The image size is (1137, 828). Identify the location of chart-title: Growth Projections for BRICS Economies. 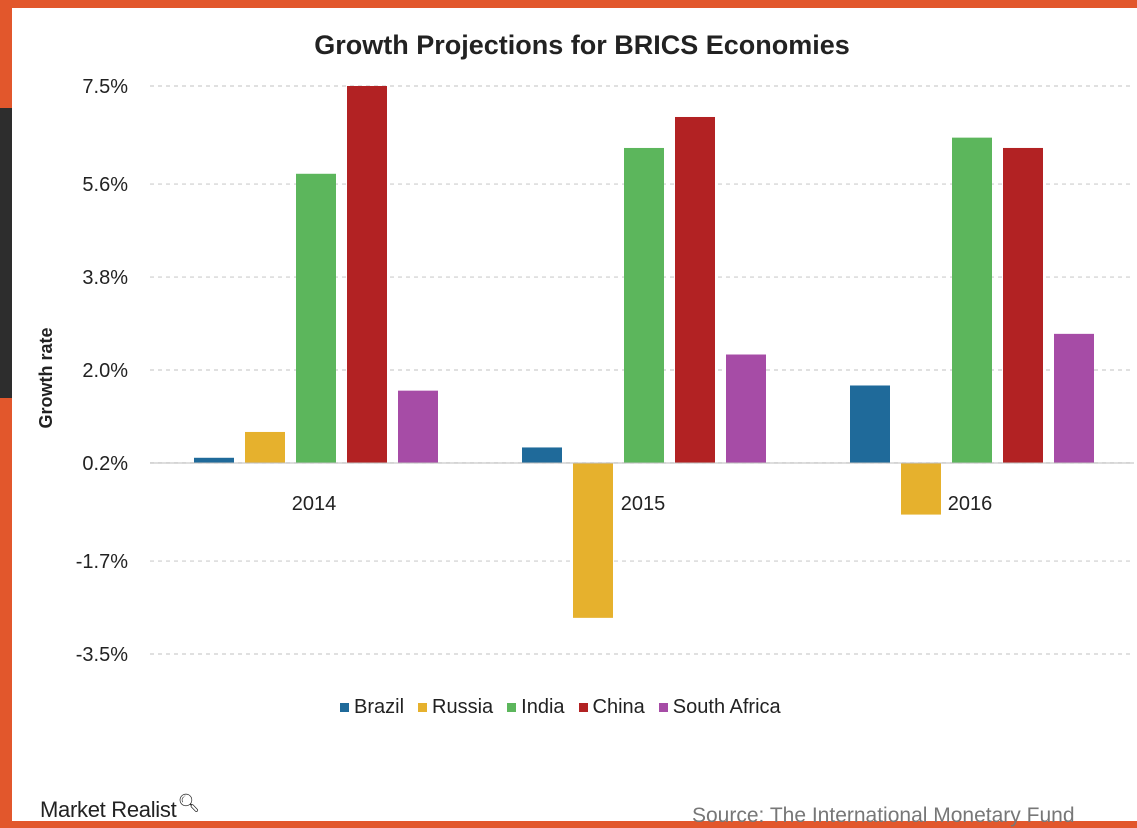
(582, 45).